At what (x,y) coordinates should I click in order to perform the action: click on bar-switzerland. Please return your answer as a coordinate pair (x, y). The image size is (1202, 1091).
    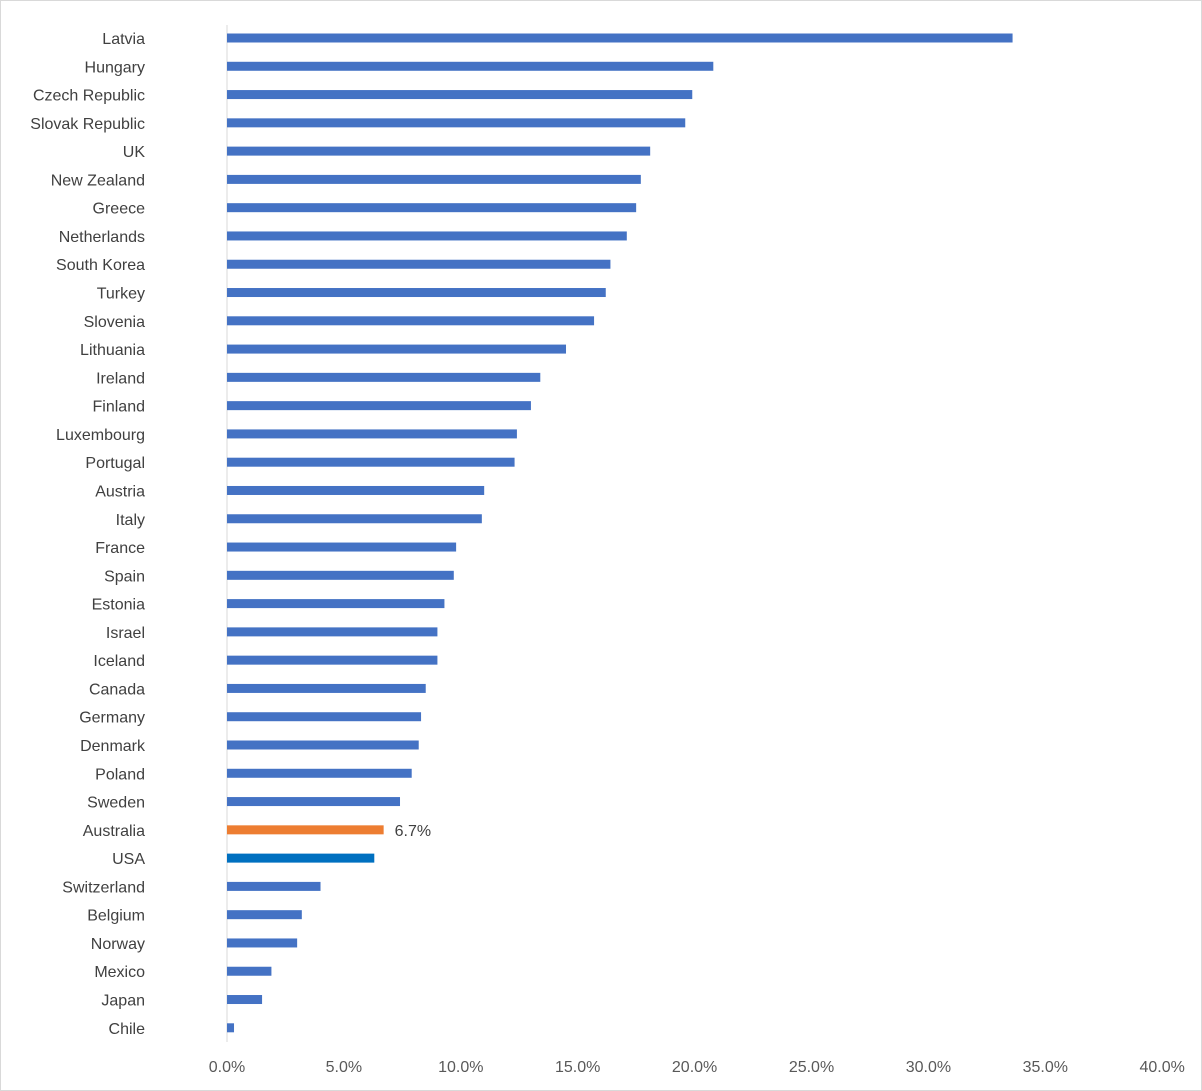
    Looking at the image, I should click on (274, 886).